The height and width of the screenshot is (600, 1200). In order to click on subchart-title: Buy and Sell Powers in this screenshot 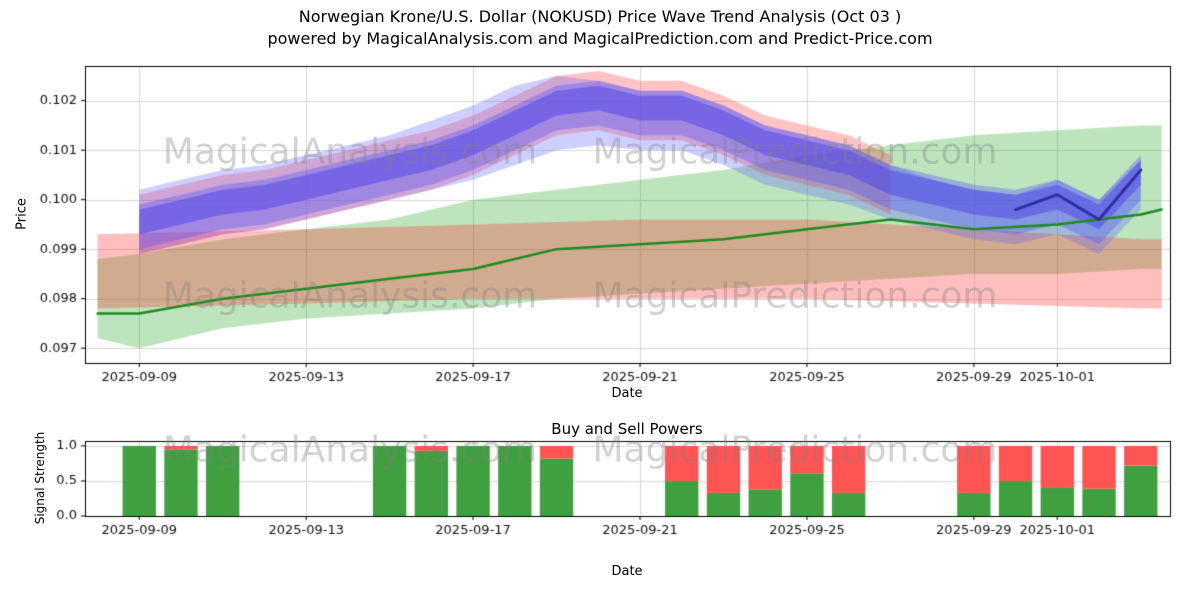, I will do `click(627, 429)`.